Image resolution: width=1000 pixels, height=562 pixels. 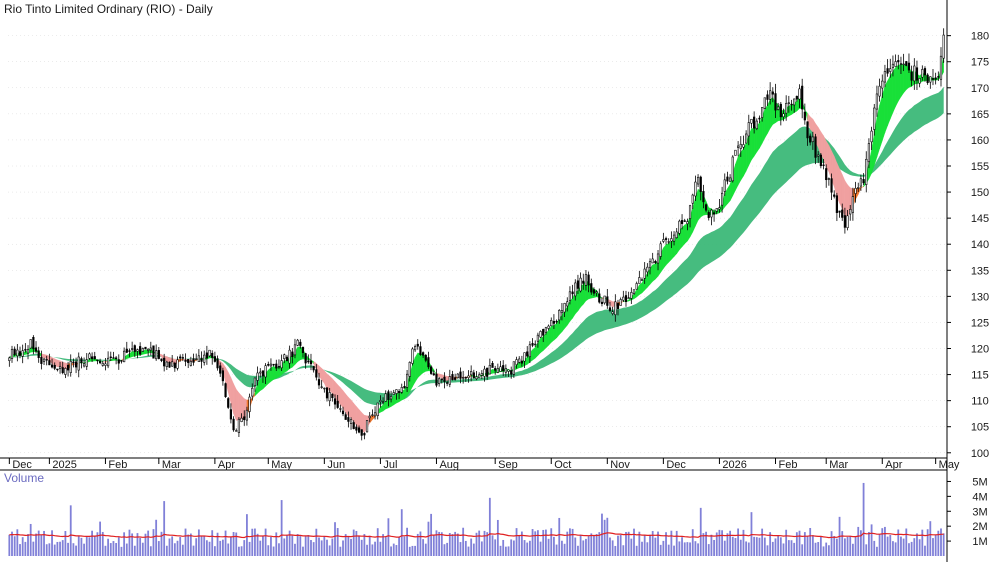 I want to click on price-tick-label: 140, so click(x=980, y=245).